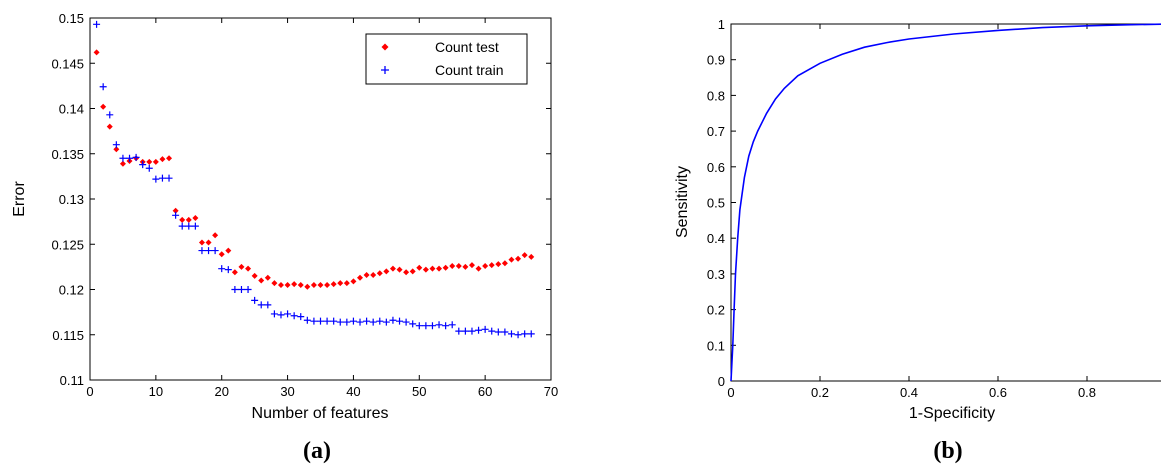 The image size is (1161, 469). Describe the element at coordinates (998, 392) in the screenshot. I see `chart-b-xtick-label: 0.6` at that location.